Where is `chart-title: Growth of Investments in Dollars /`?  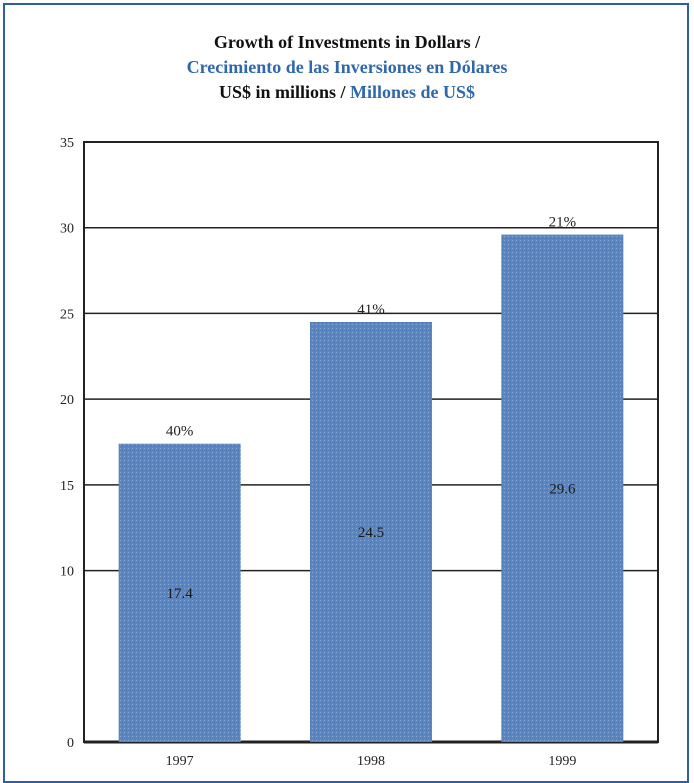 chart-title: Growth of Investments in Dollars / is located at coordinates (347, 42).